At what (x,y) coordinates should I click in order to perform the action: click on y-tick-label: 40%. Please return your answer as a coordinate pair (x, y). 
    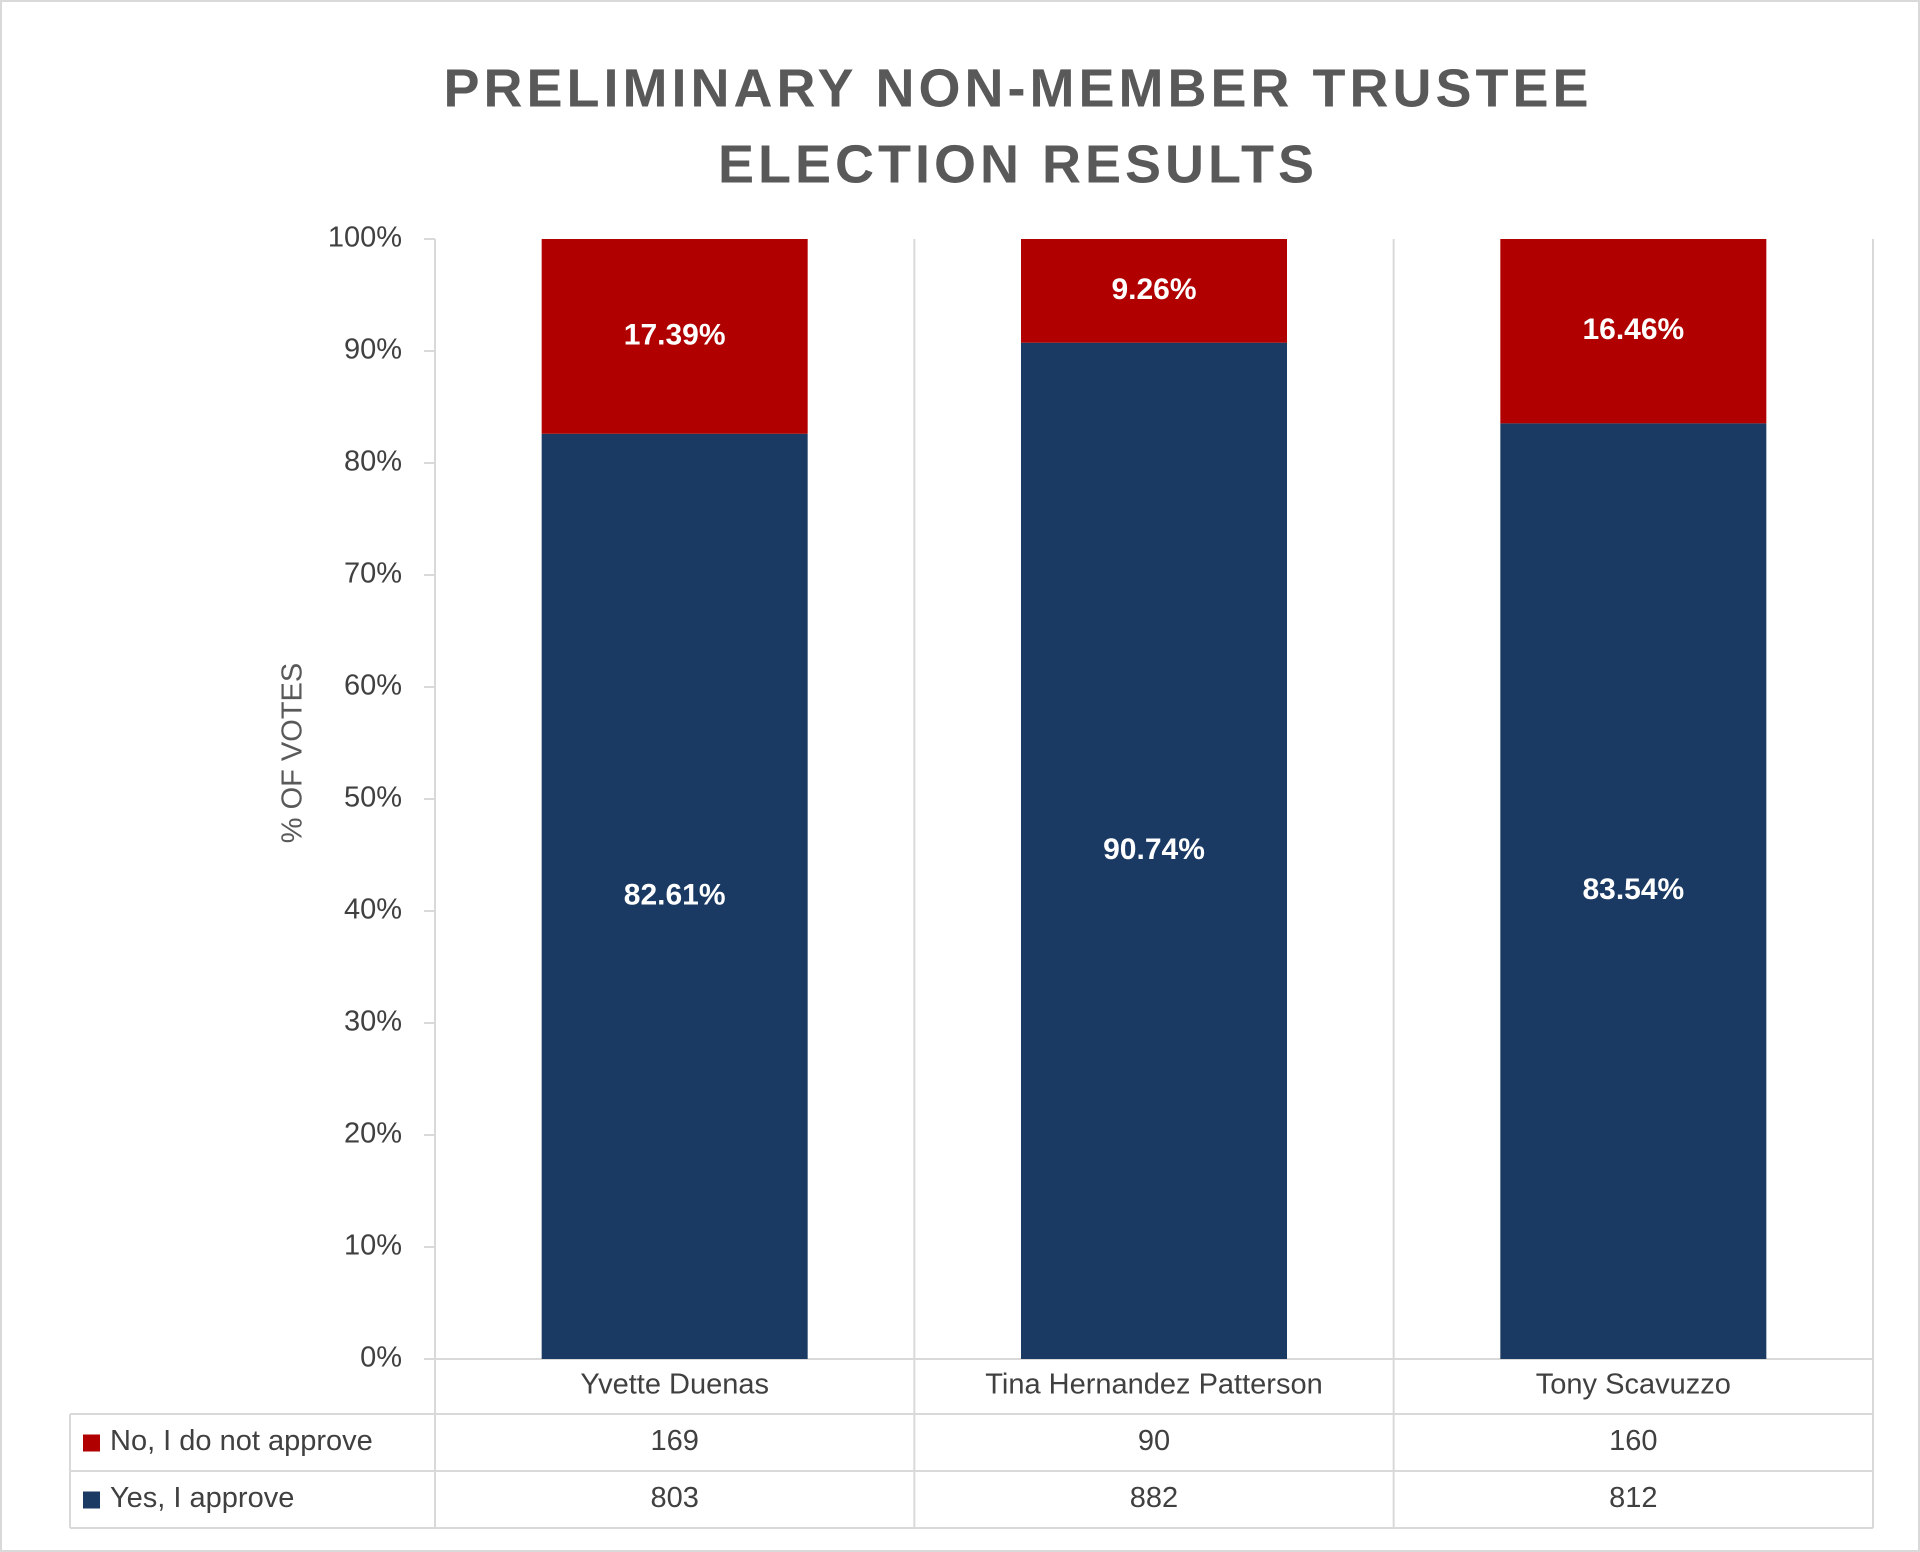
    Looking at the image, I should click on (373, 910).